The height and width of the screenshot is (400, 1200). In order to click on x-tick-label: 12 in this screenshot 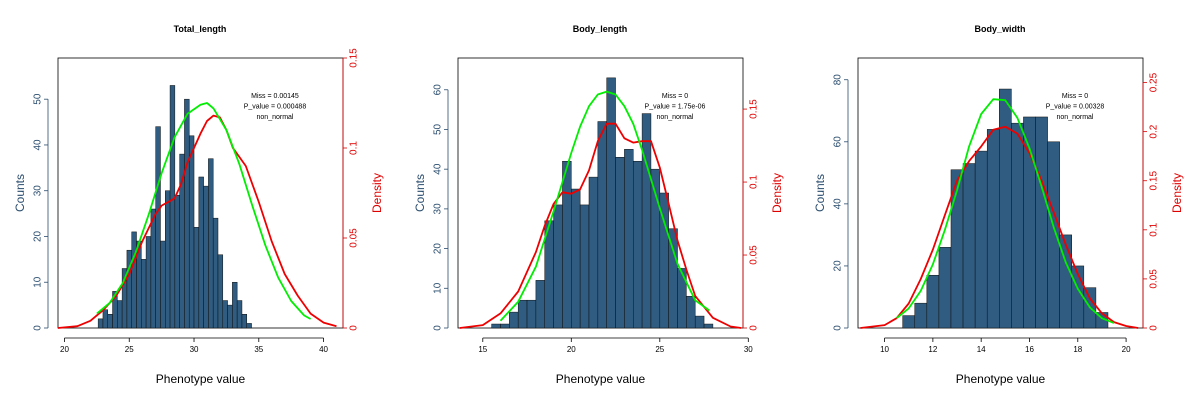, I will do `click(932, 349)`.